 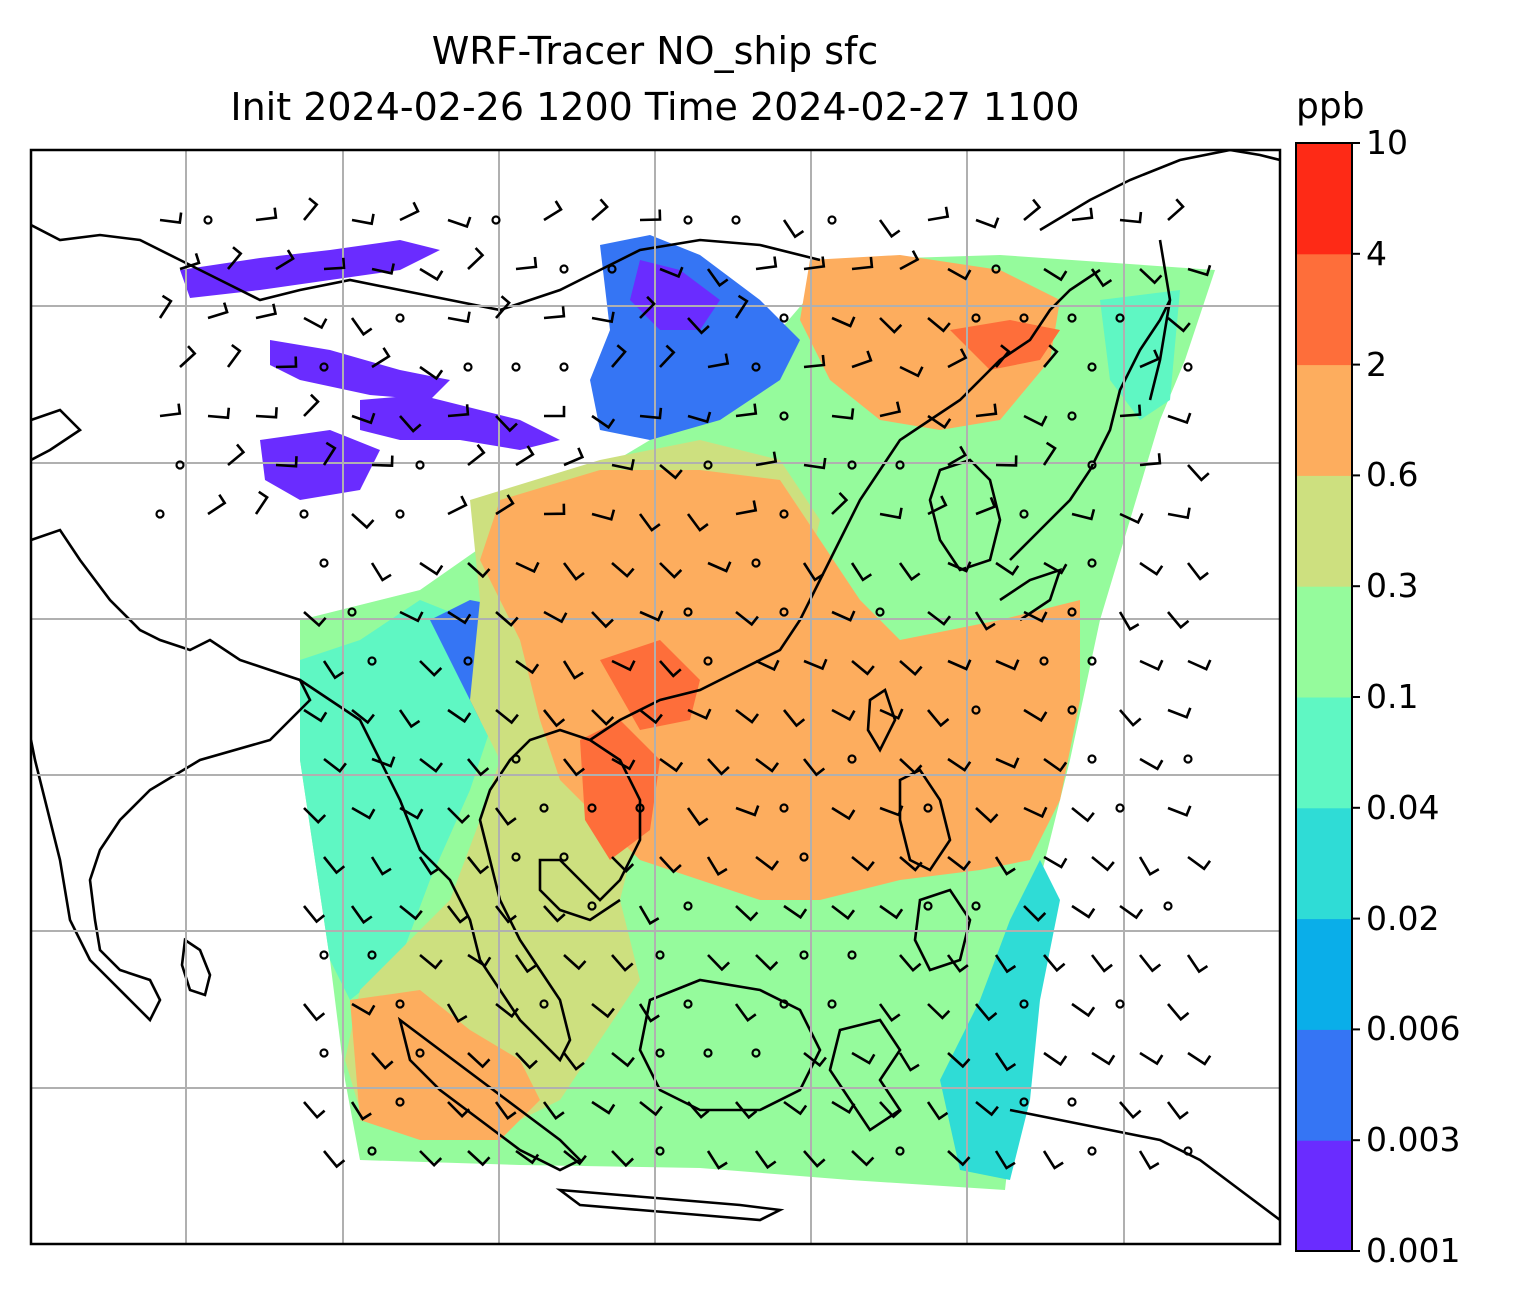 I want to click on field-red-central, so click(x=650, y=685).